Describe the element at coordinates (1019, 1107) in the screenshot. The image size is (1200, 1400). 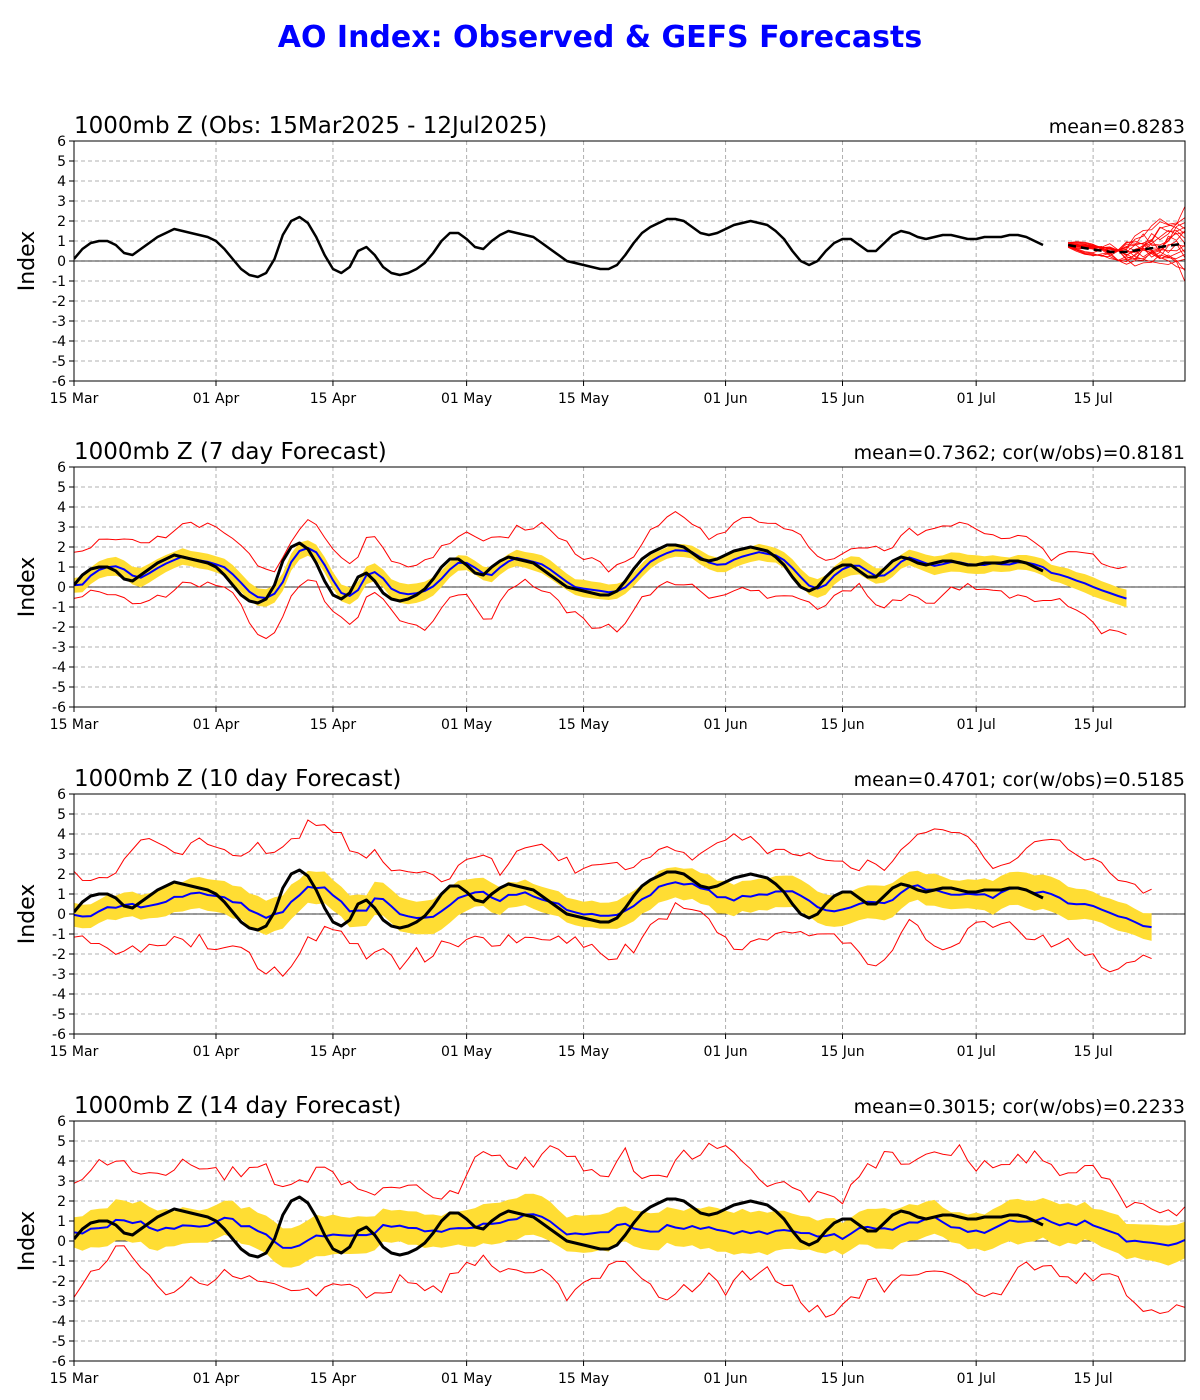
I see `panel-stat: mean=0.3015; cor(w/obs)=0.2233` at that location.